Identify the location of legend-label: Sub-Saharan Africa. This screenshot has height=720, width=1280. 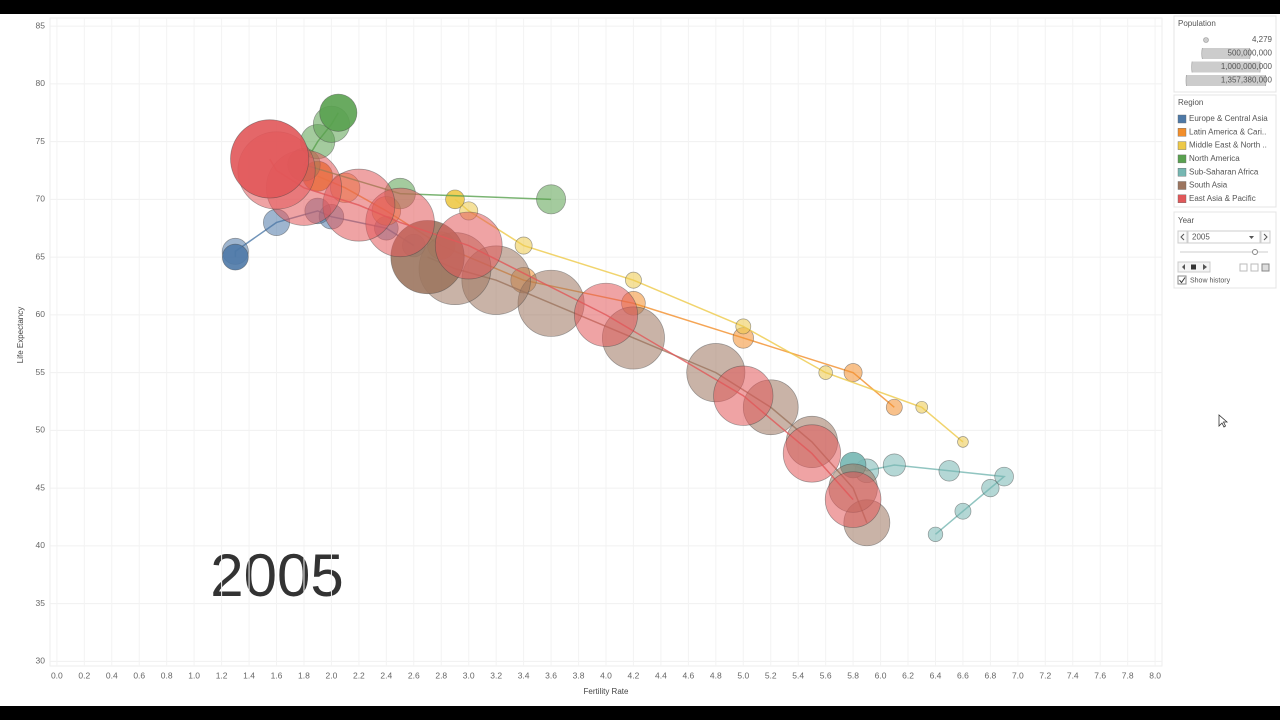
(1224, 171).